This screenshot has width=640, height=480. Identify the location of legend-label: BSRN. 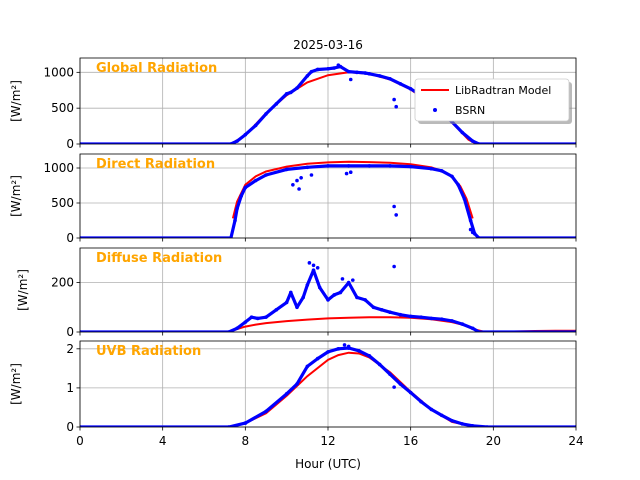
(470, 110).